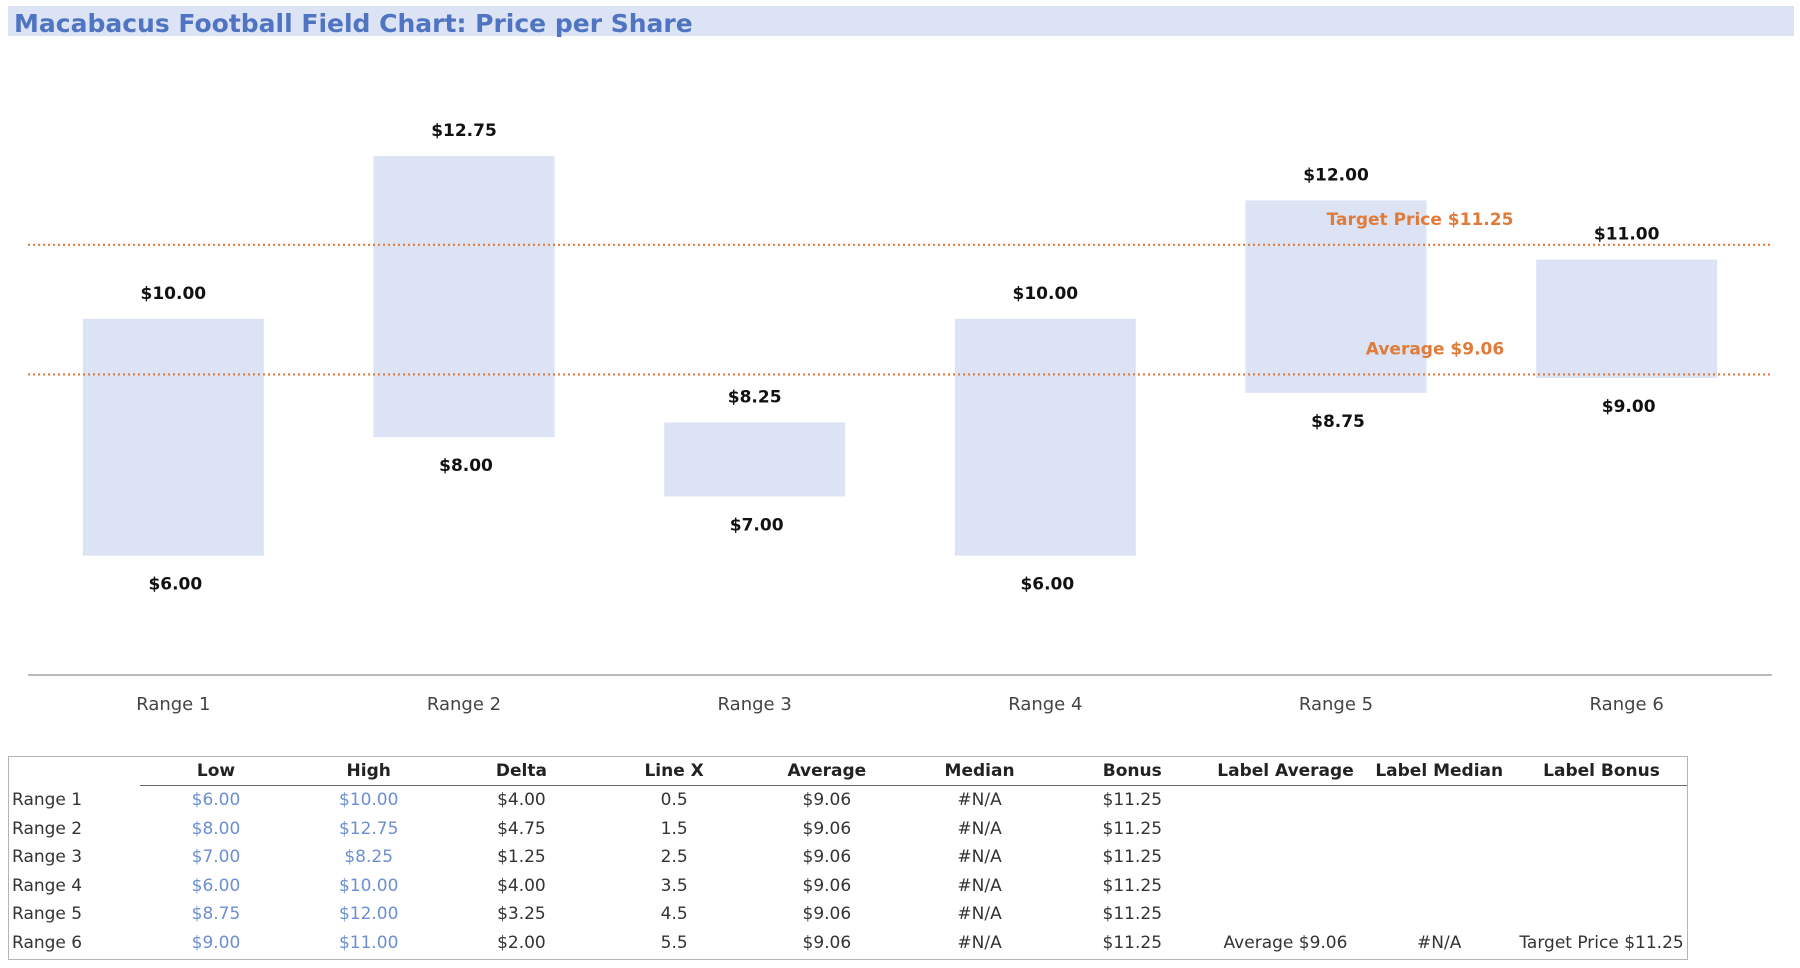  Describe the element at coordinates (674, 771) in the screenshot. I see `table-header-4: Line X` at that location.